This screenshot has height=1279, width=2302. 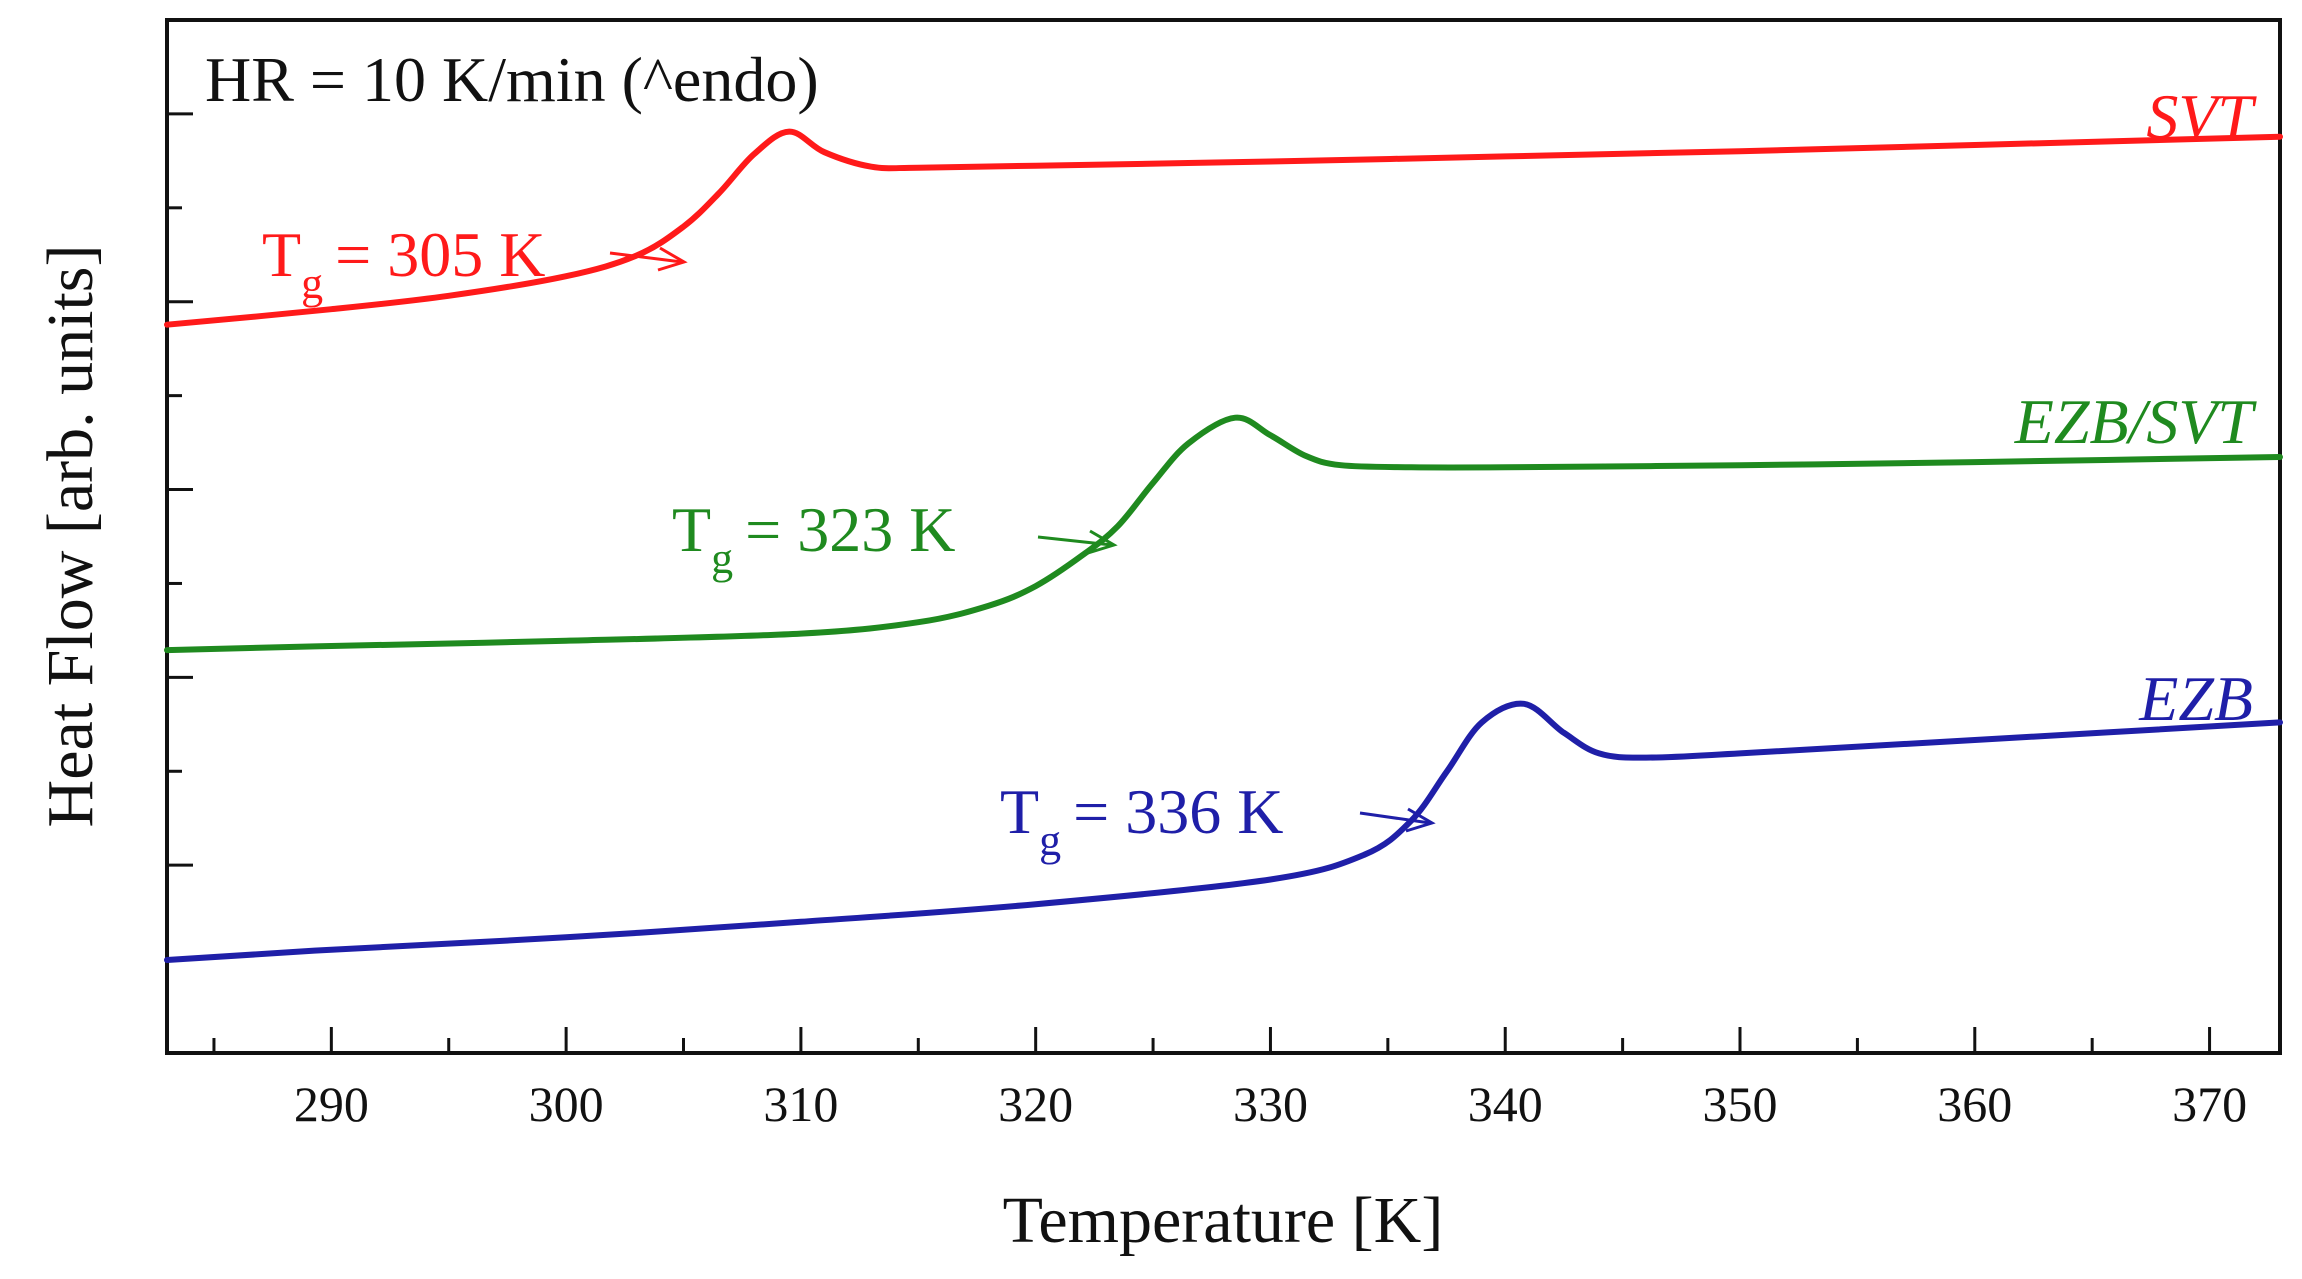 What do you see at coordinates (2201, 116) in the screenshot?
I see `series-label-svt: SVT` at bounding box center [2201, 116].